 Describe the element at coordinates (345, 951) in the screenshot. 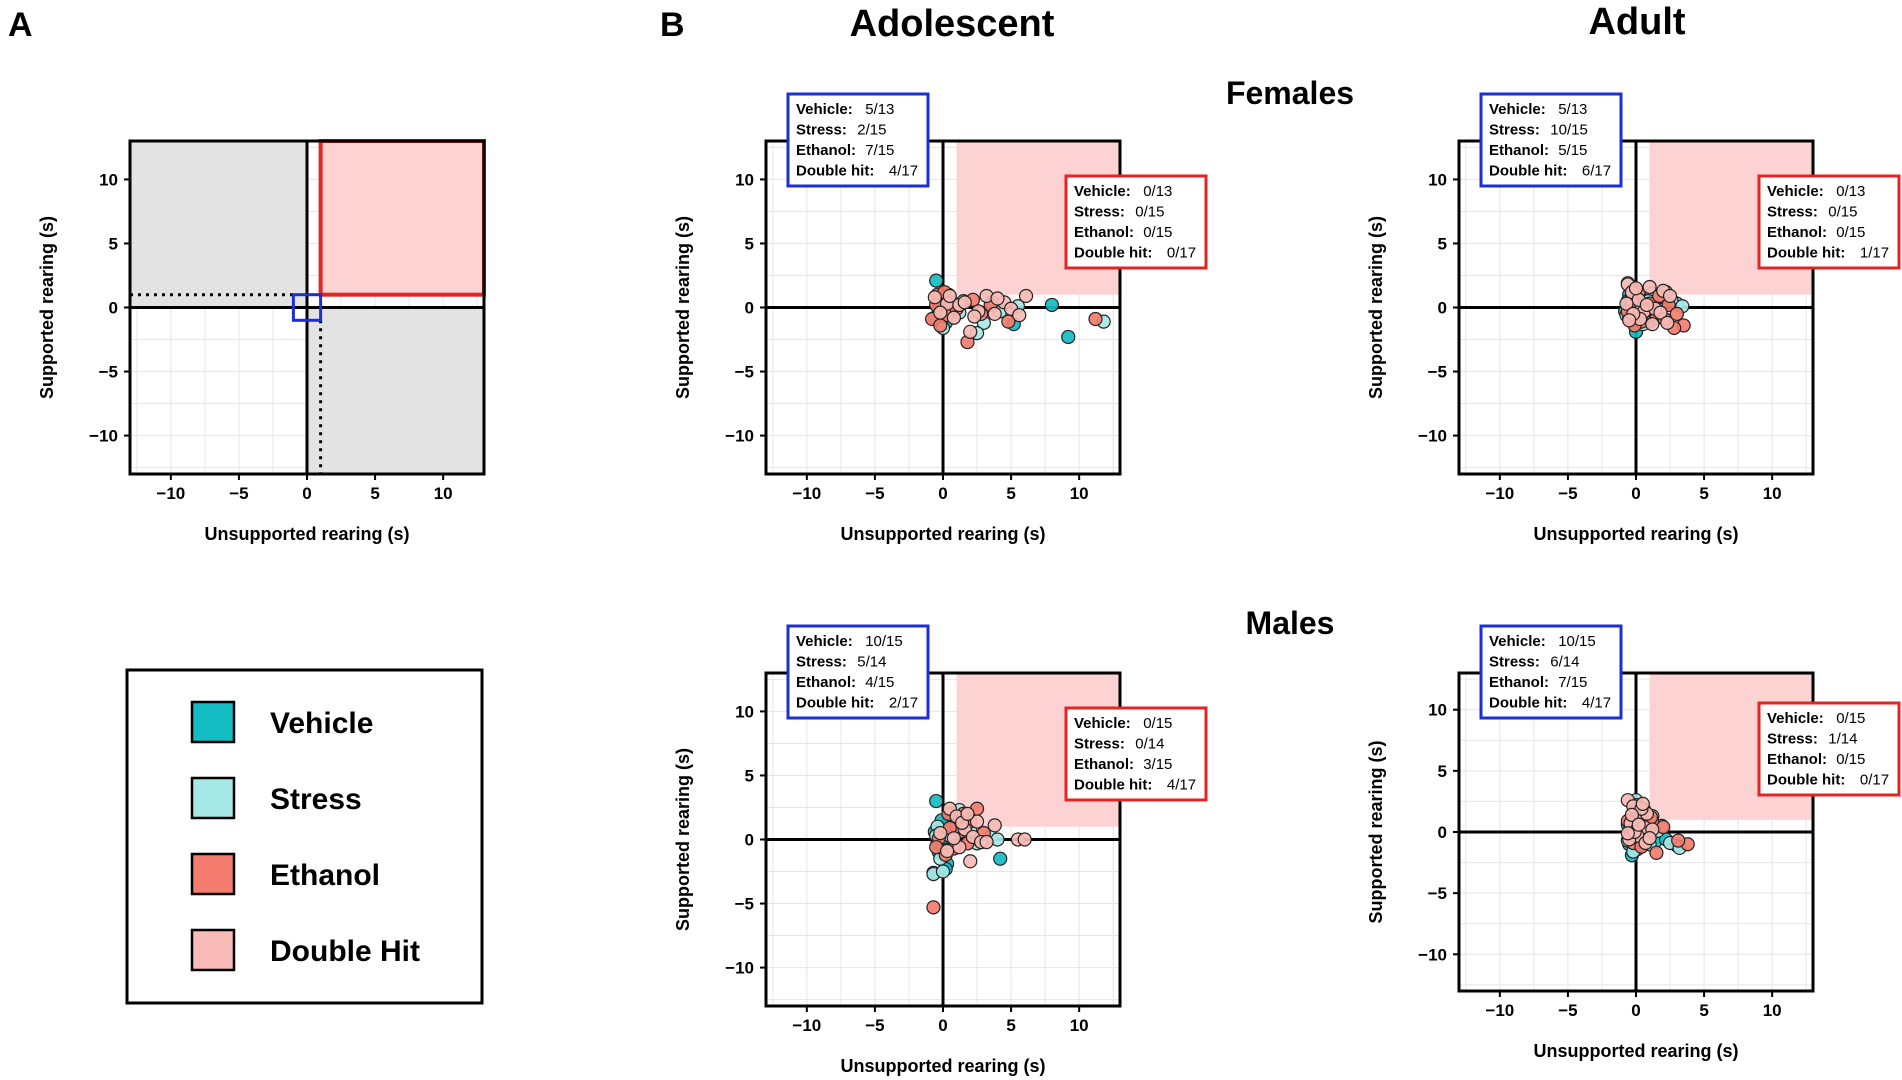

I see `legend-label: Double Hit` at that location.